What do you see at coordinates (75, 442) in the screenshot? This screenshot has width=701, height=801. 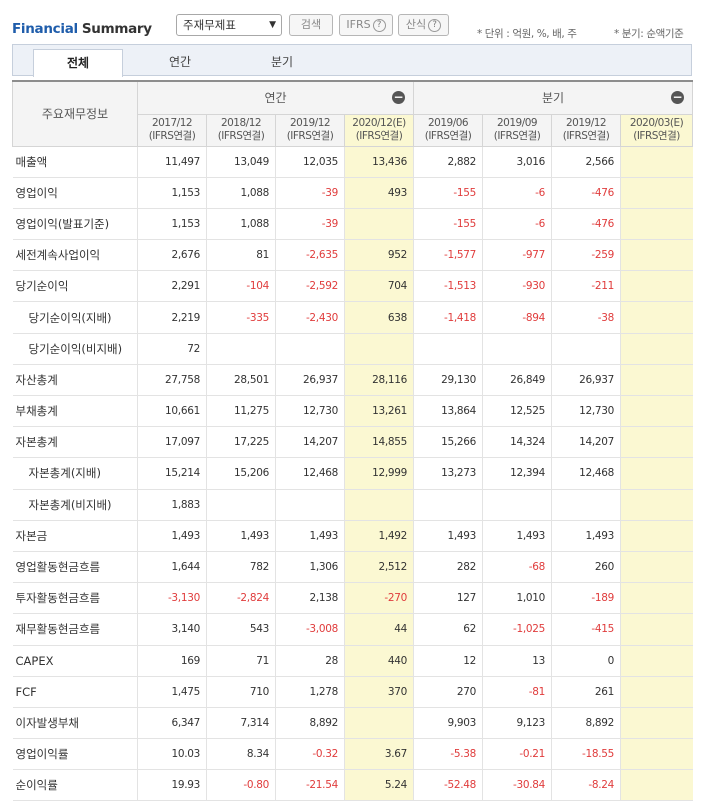 I see `row-label: 자본총계` at bounding box center [75, 442].